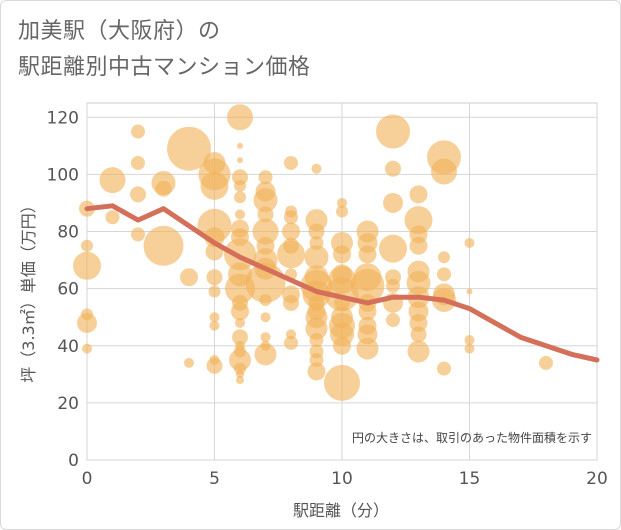  Describe the element at coordinates (470, 479) in the screenshot. I see `x-tick-label: 15` at that location.